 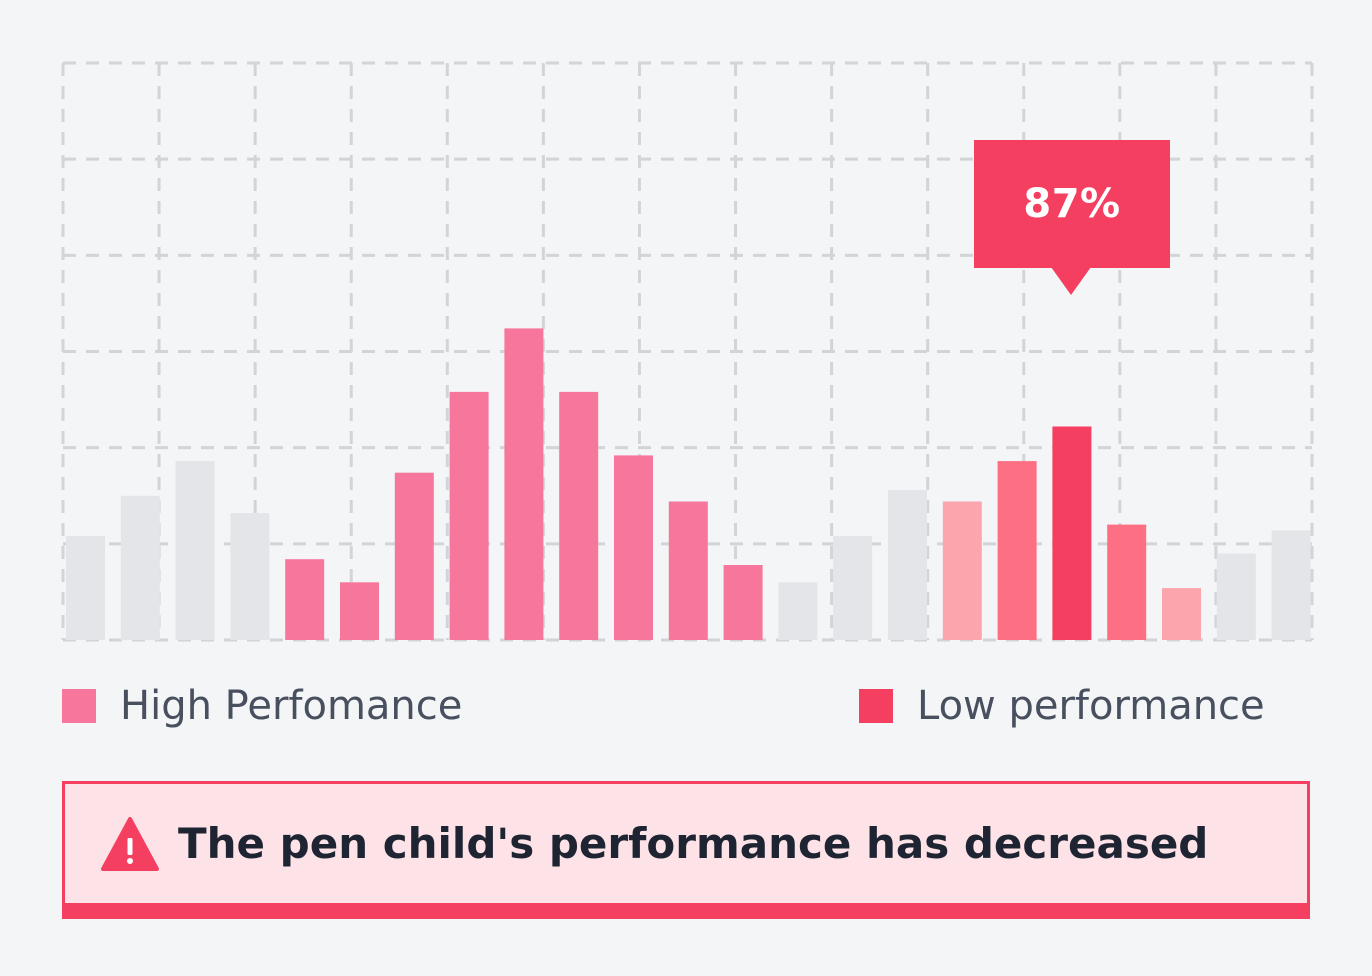 I want to click on value-tooltip: 87%, so click(x=1072, y=204).